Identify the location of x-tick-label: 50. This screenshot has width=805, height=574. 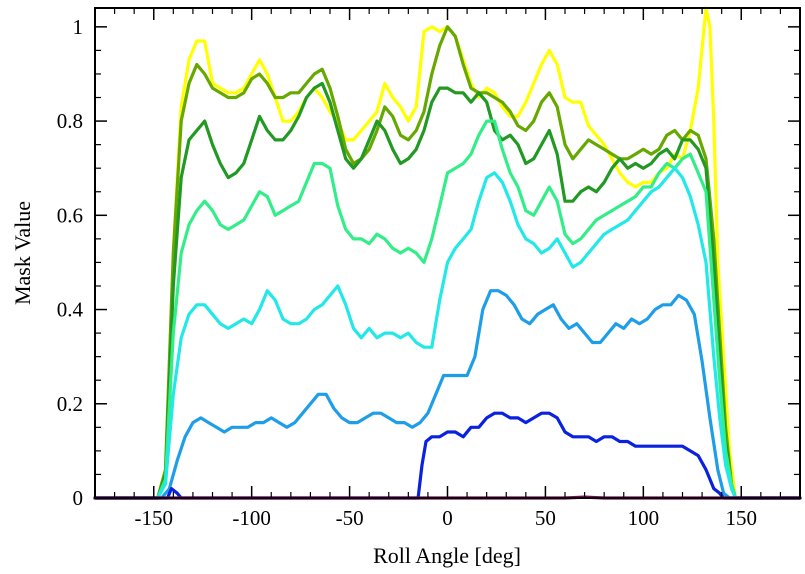
(545, 518).